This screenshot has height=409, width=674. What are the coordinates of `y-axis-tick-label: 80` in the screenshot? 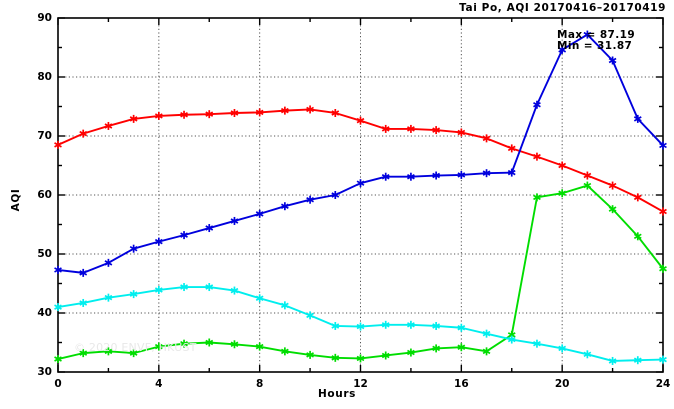 It's located at (44, 77).